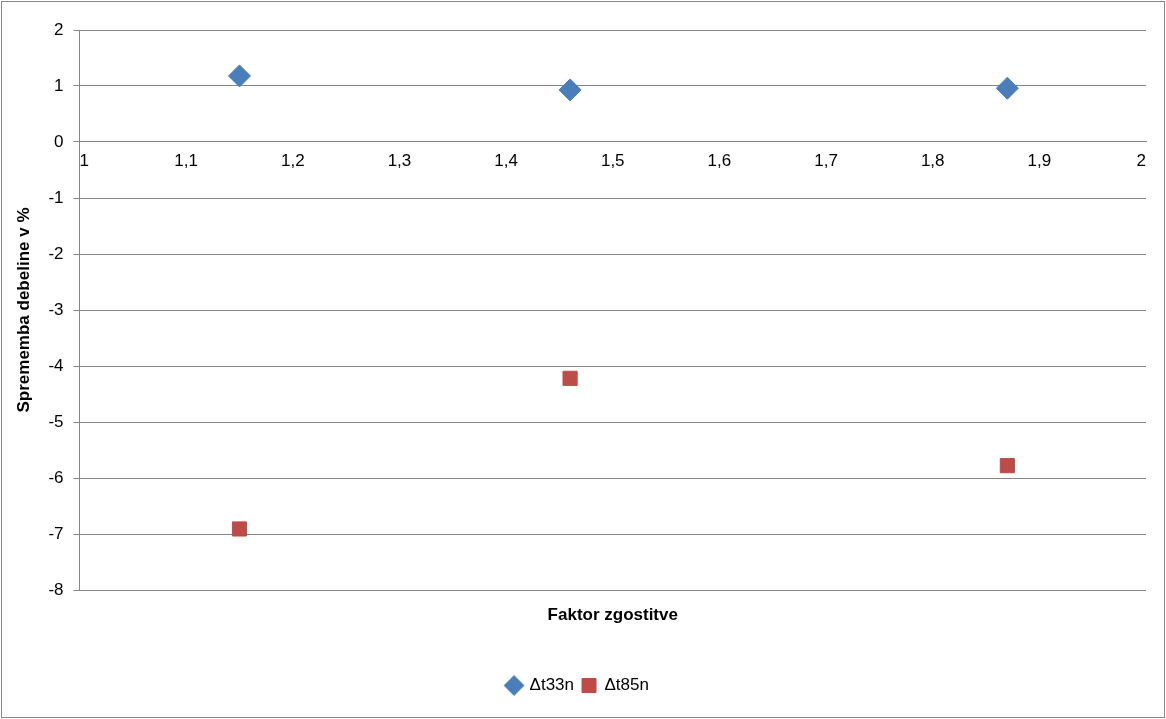 This screenshot has width=1166, height=719. I want to click on x-tick-label: 1,3, so click(399, 160).